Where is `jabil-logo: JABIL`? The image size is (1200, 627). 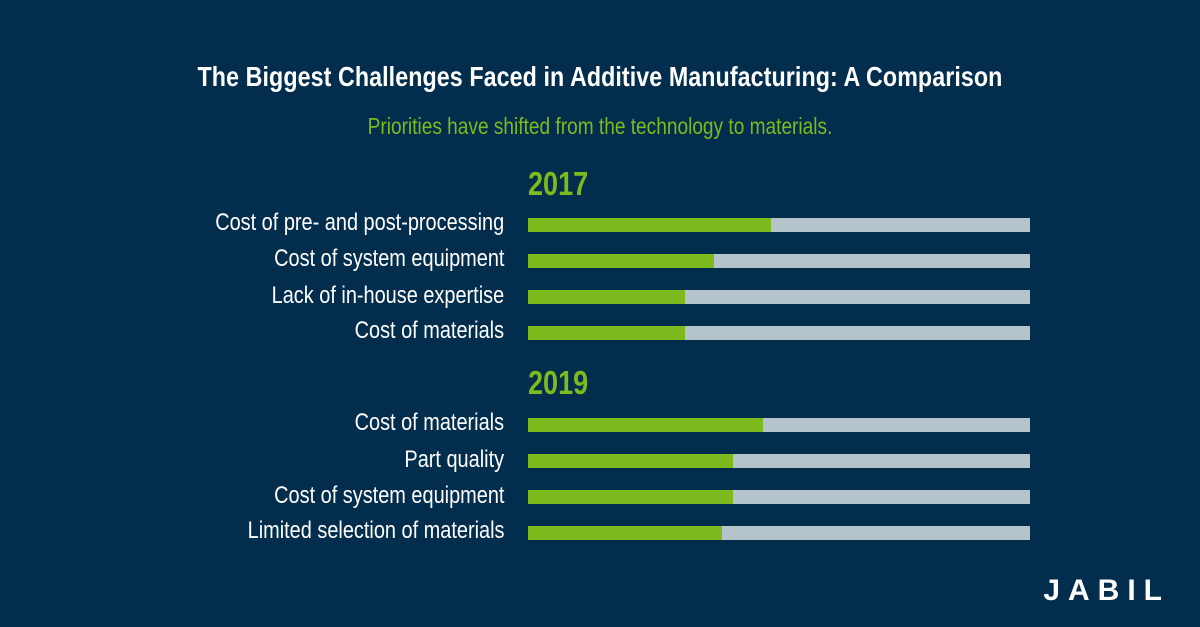 jabil-logo: JABIL is located at coordinates (1106, 590).